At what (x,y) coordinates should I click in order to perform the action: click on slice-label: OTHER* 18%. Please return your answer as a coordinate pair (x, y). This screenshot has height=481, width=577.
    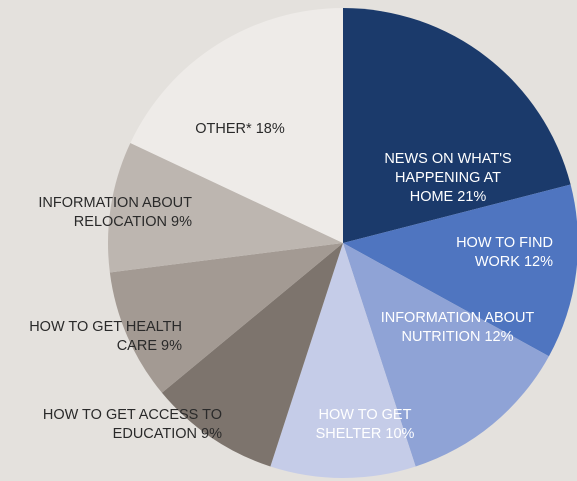
    Looking at the image, I should click on (240, 129).